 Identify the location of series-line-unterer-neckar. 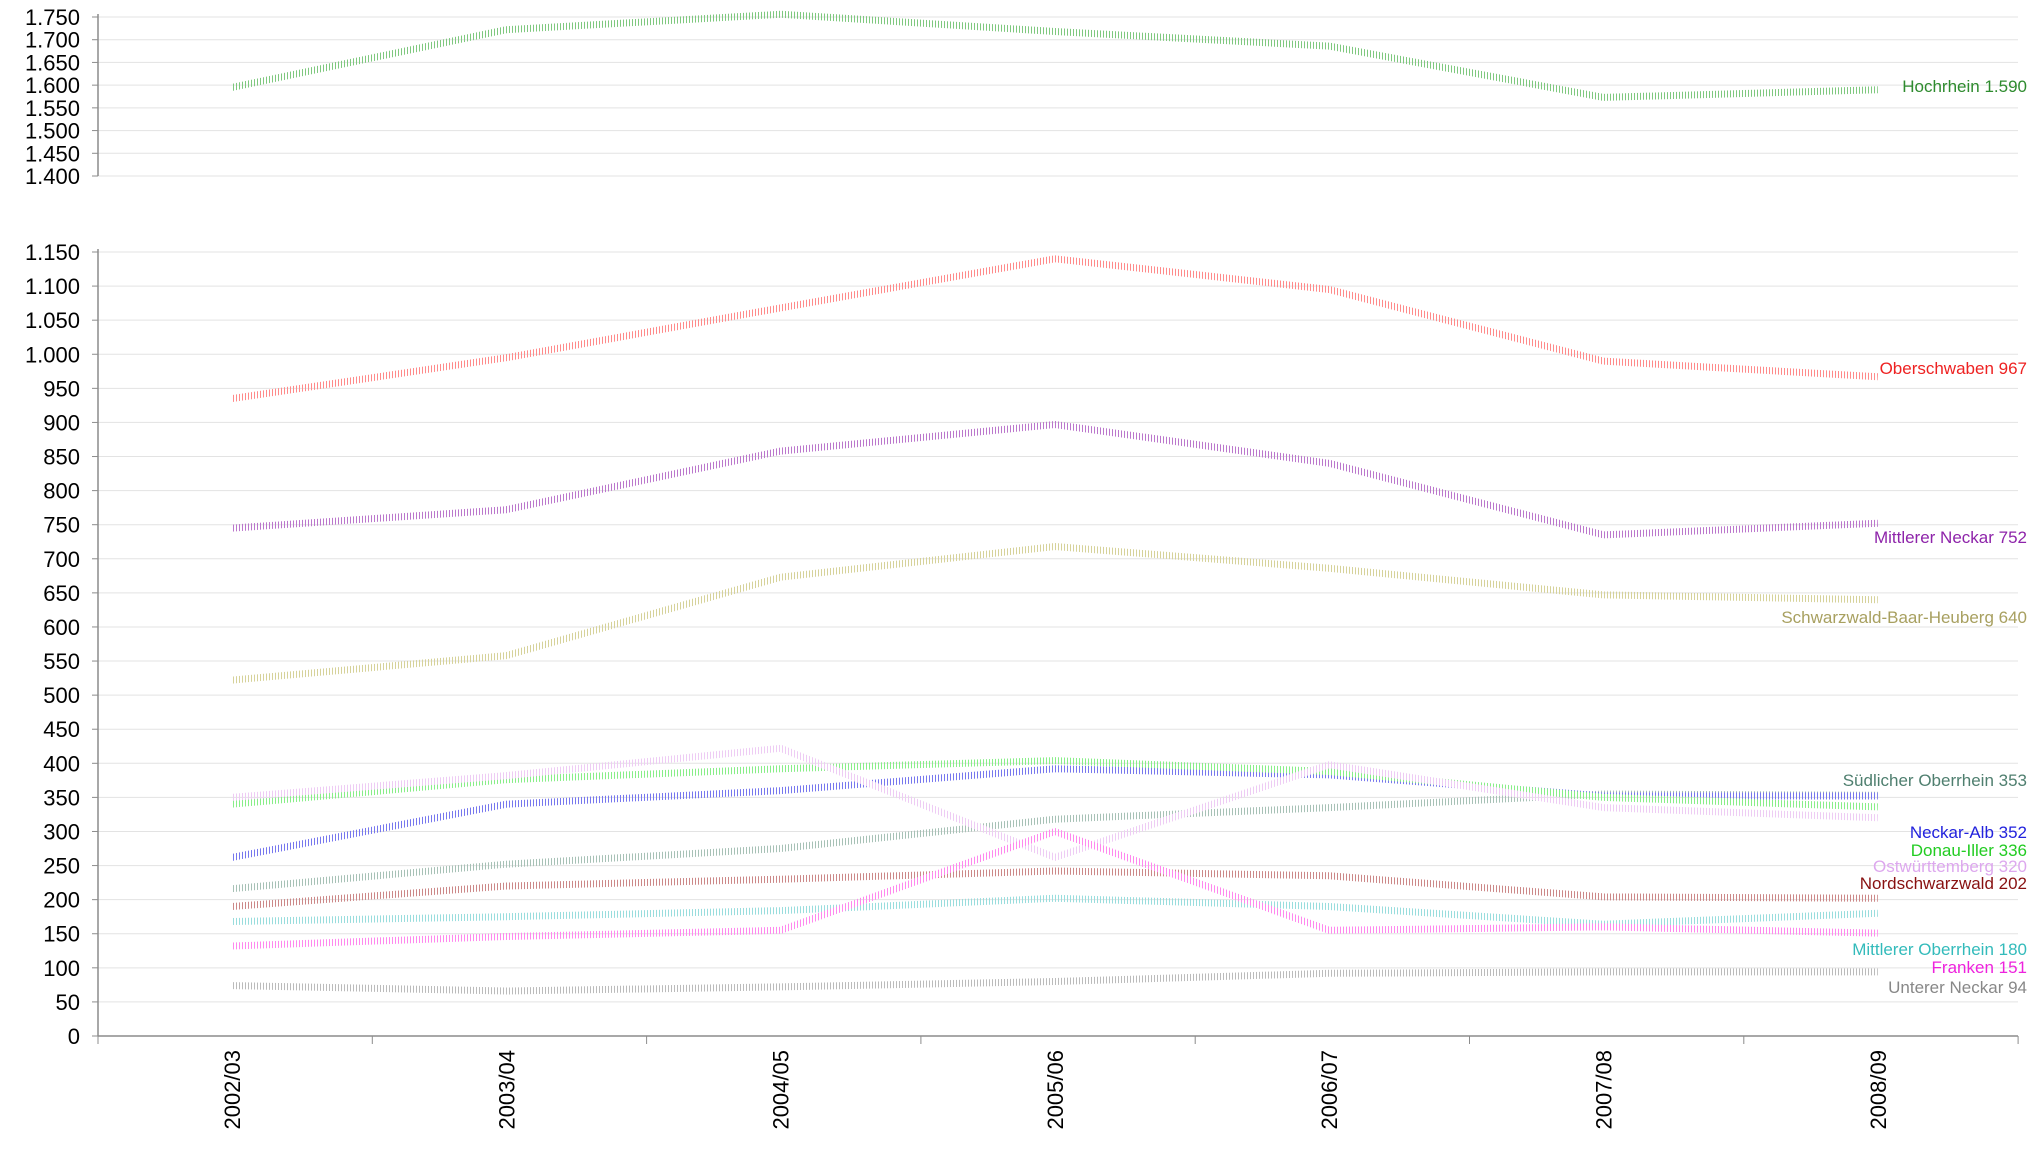
(1054, 981).